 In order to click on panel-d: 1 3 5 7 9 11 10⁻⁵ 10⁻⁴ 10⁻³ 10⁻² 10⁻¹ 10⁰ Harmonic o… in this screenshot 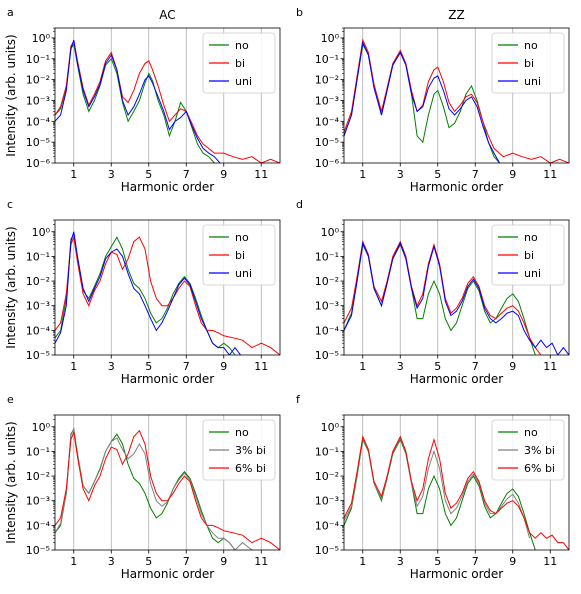, I will do `click(433, 292)`.